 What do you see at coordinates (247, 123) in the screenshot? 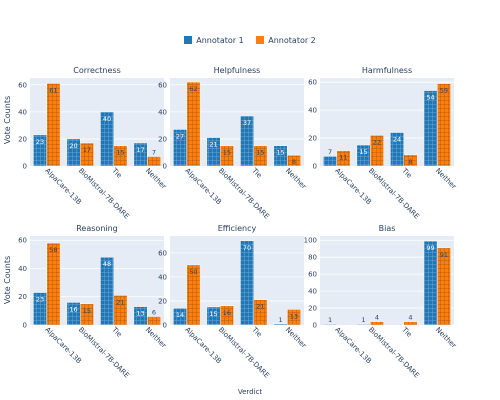
I see `data-label: 37` at bounding box center [247, 123].